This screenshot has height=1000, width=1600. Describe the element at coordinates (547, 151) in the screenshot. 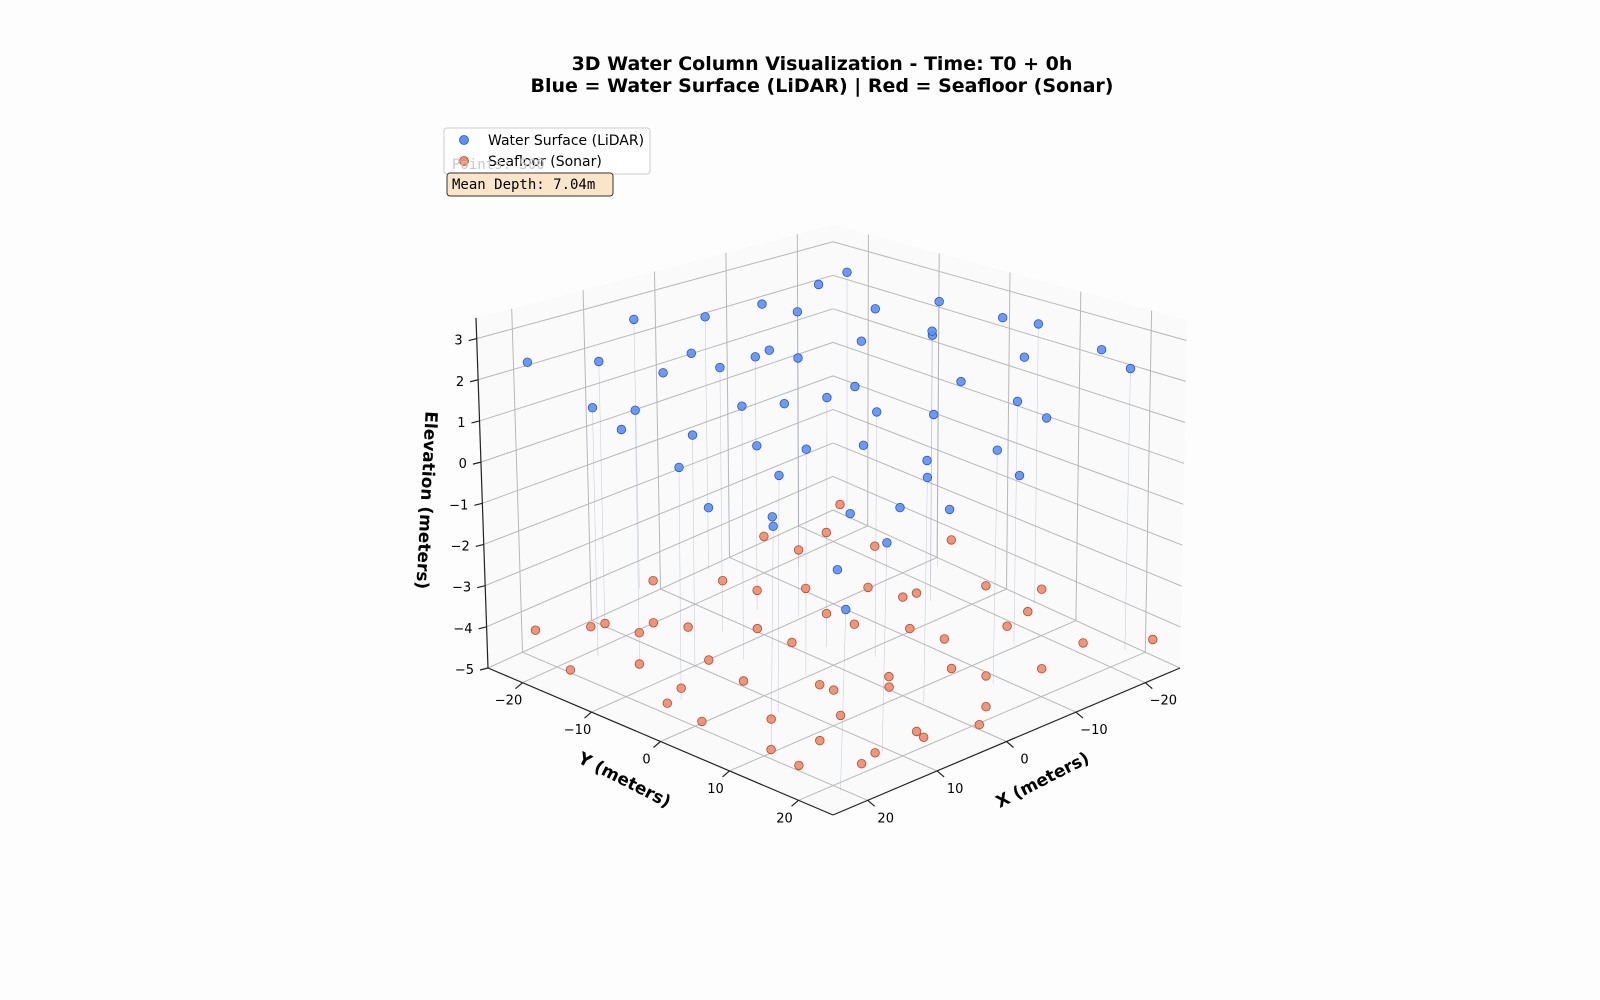

I see `legend: Water Surface (LiDAR) Seafloor (Sonar)` at that location.